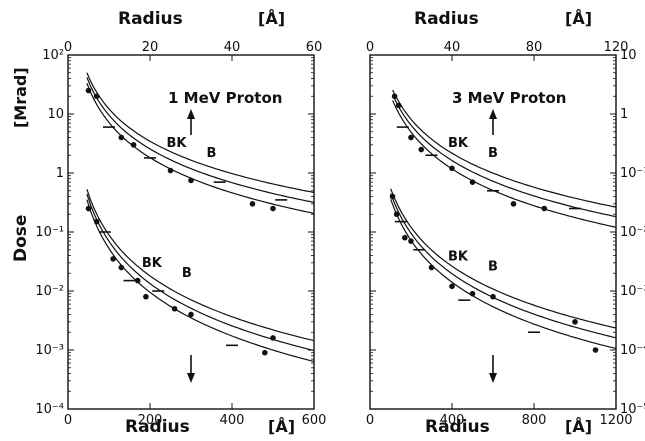 This screenshot has height=441, width=645. I want to click on bottom-x-tick-label: 1200, so click(615, 420).